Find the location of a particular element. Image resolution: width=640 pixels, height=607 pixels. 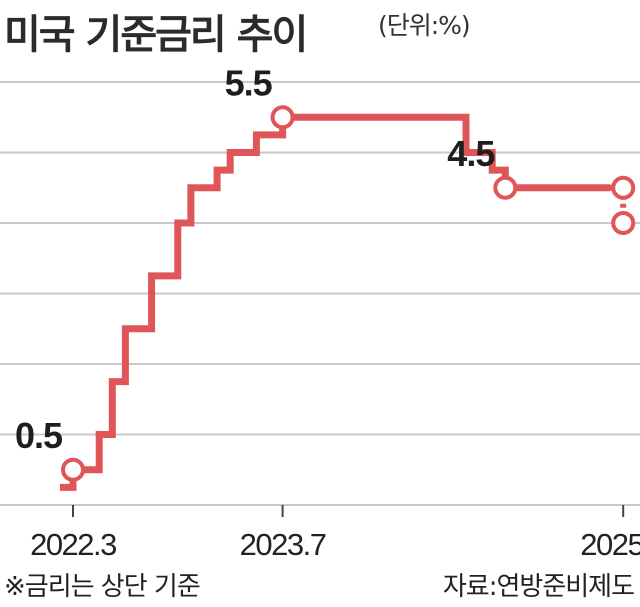

x-tick-label-0: 2022.3 is located at coordinates (73, 543).